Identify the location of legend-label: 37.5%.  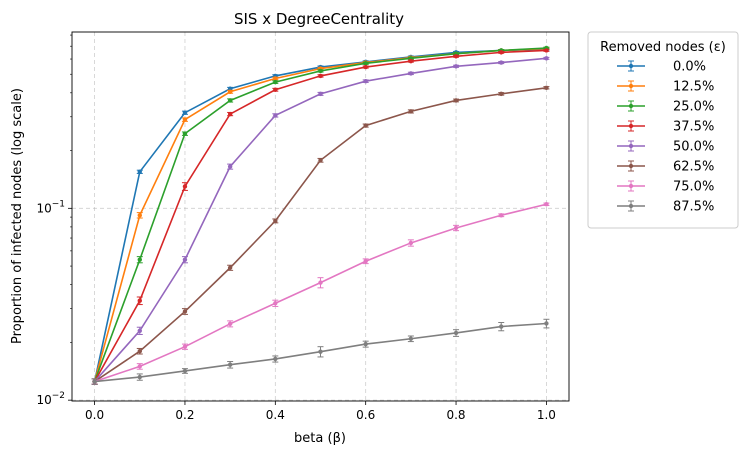
(693, 127).